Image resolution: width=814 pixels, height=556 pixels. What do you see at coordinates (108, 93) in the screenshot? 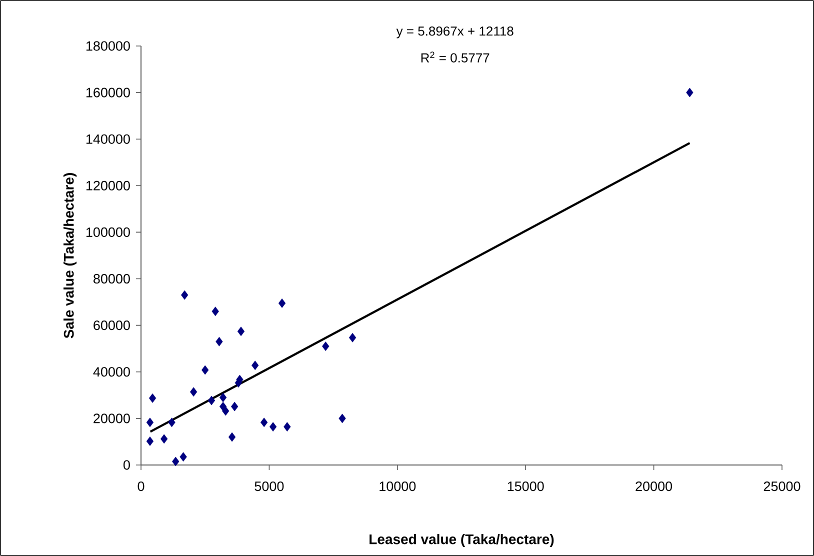
I see `y-tick-label: 160000` at bounding box center [108, 93].